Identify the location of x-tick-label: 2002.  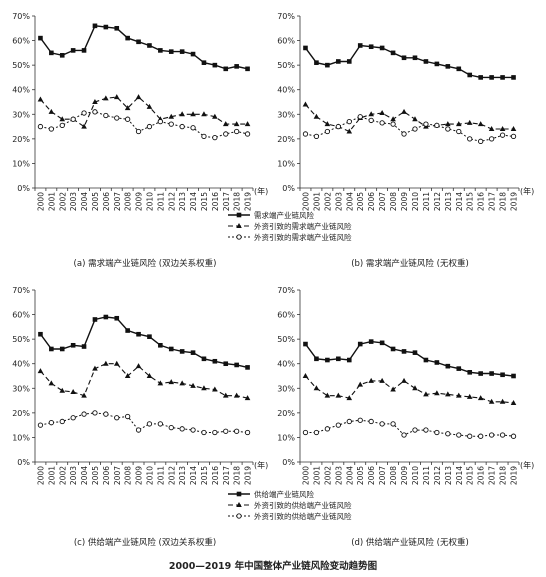
(327, 475).